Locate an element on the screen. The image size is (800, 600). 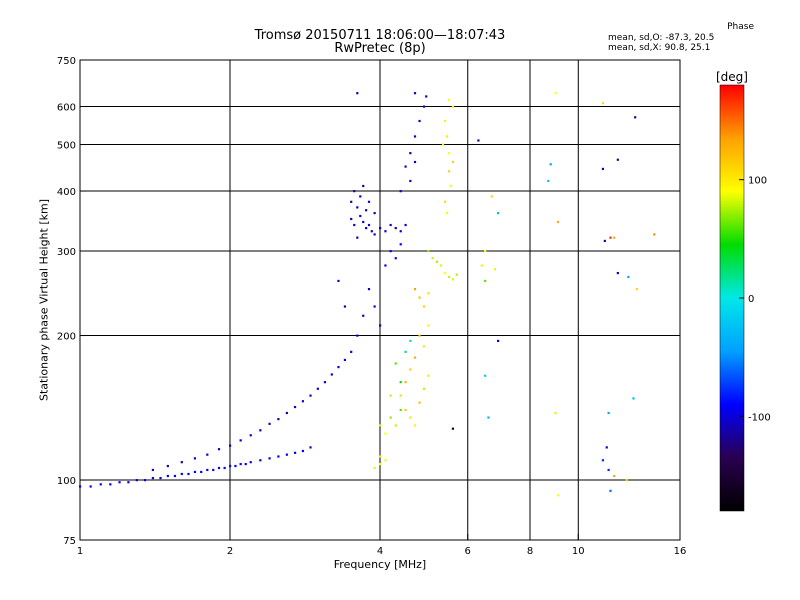
y-axis-label: Stationary phase Virtual Height [km] is located at coordinates (44, 300).